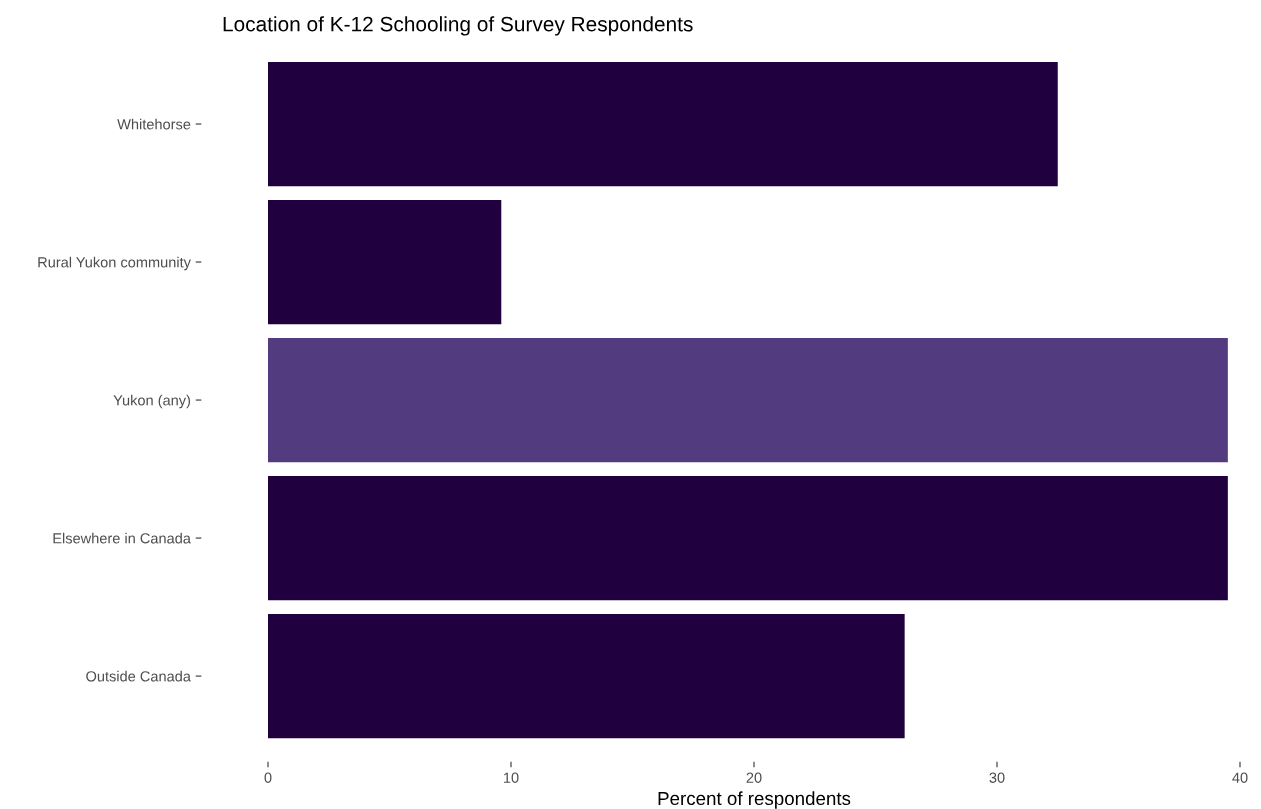 This screenshot has width=1261, height=809. I want to click on y-tick-label: Outside Canada, so click(138, 676).